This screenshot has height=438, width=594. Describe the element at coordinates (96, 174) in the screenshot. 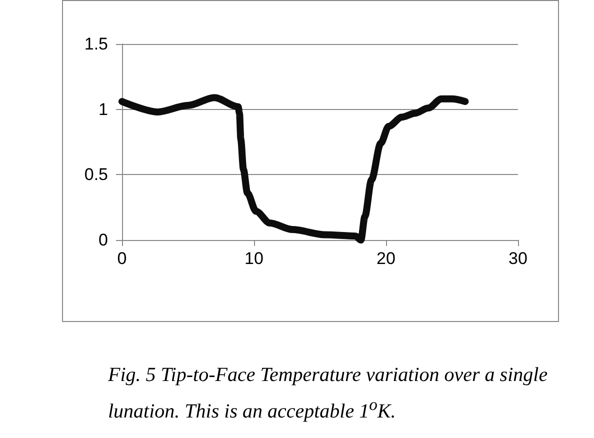

I see `y-tick-label: 0.5` at that location.